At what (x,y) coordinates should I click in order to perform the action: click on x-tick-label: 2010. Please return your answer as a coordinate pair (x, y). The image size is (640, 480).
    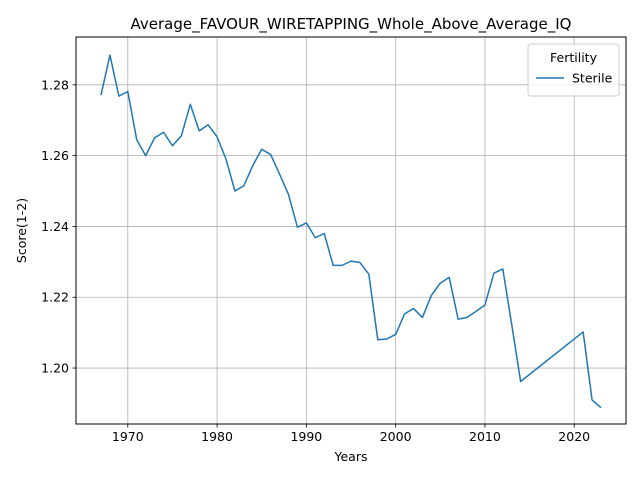
    Looking at the image, I should click on (485, 436).